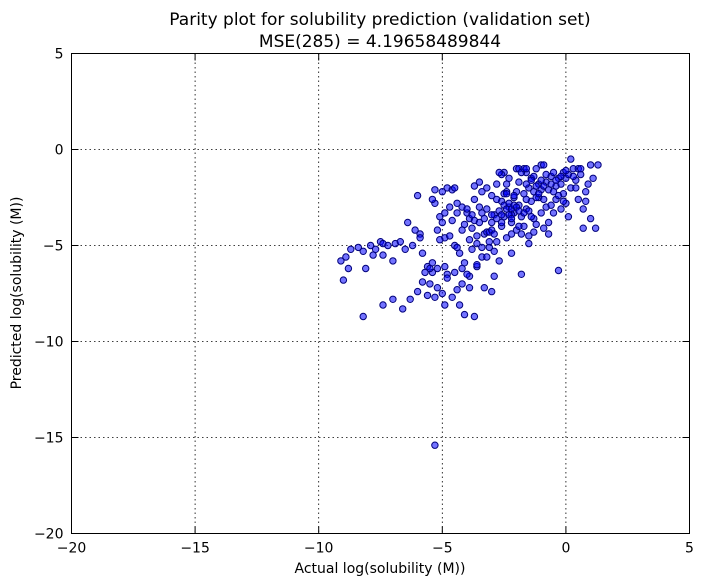 This screenshot has width=703, height=586. What do you see at coordinates (49, 535) in the screenshot?
I see `y-tick-label: −20` at bounding box center [49, 535].